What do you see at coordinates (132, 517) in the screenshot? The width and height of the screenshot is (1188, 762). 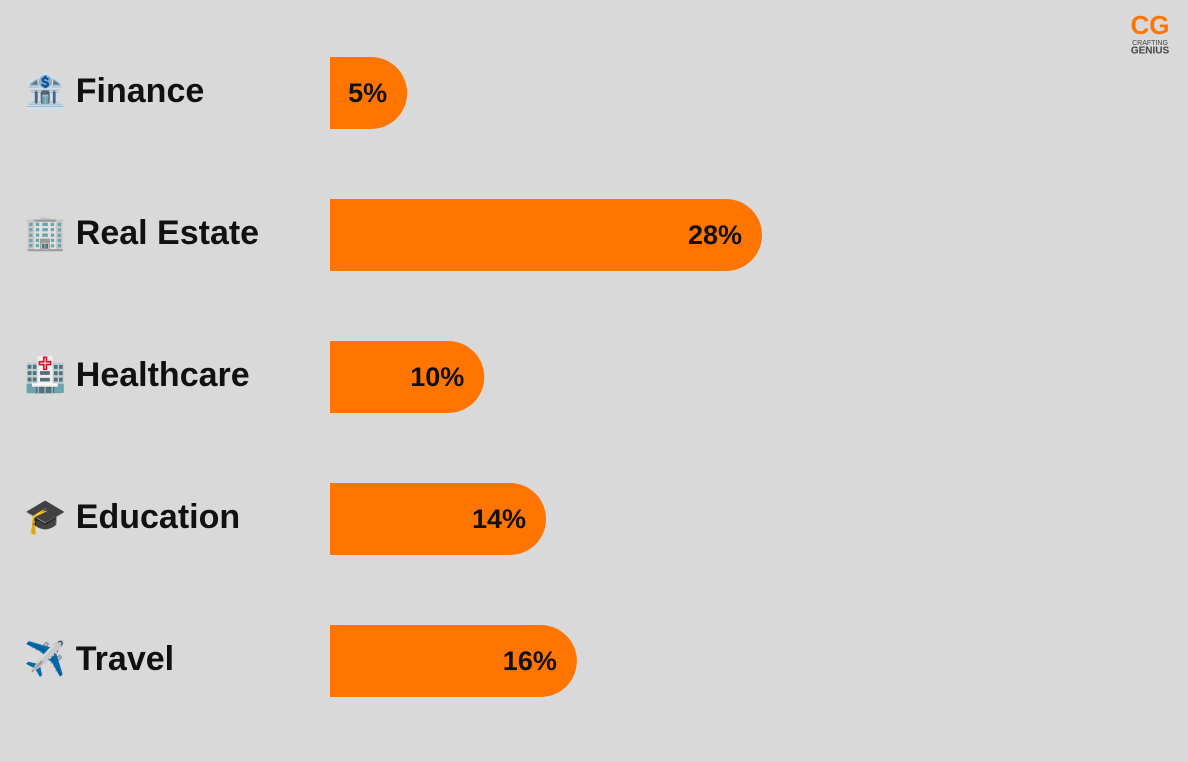 I see `category-label: 🎓 Education` at bounding box center [132, 517].